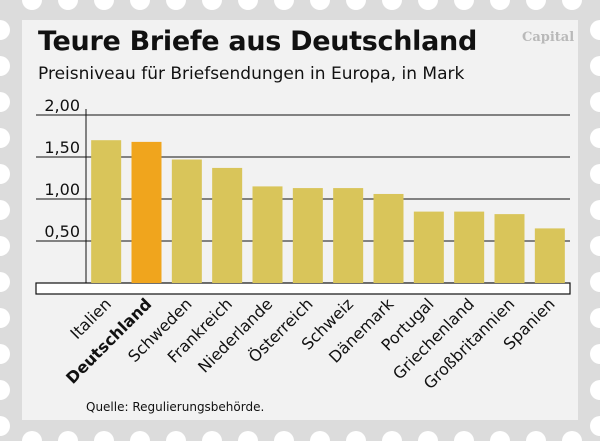  Describe the element at coordinates (62, 231) in the screenshot. I see `y-tick-label: 0,50` at that location.